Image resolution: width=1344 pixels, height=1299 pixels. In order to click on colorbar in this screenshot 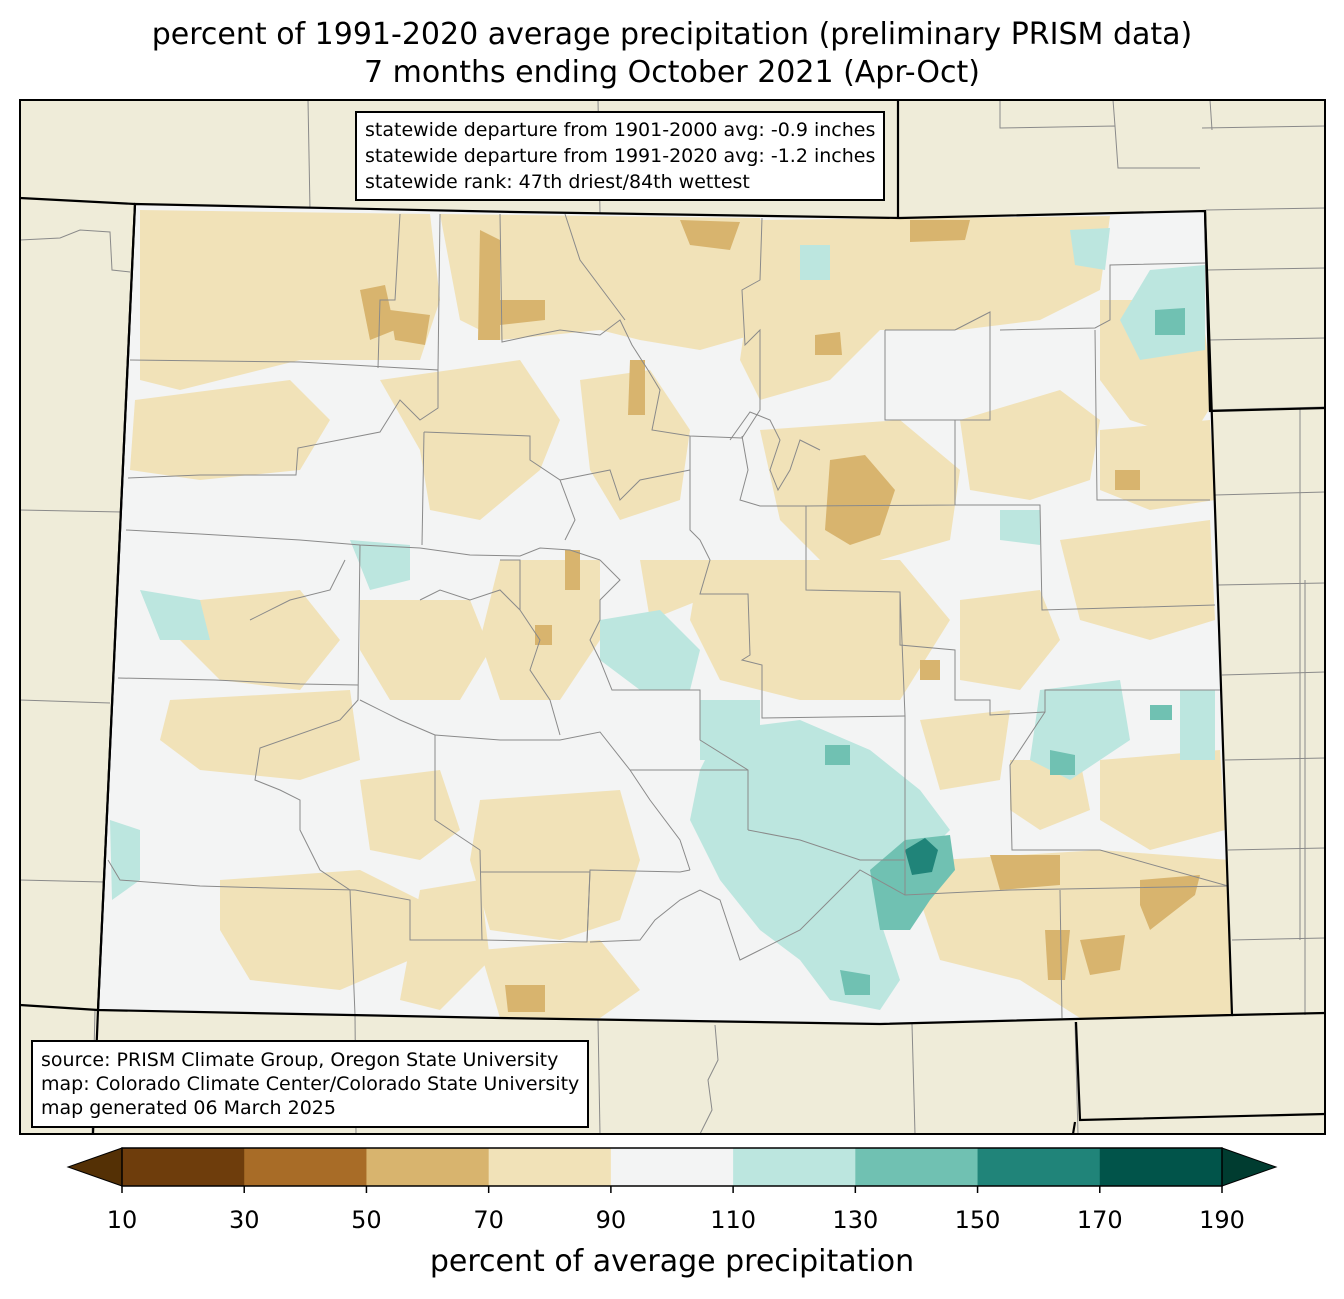, I will do `click(672, 1170)`.